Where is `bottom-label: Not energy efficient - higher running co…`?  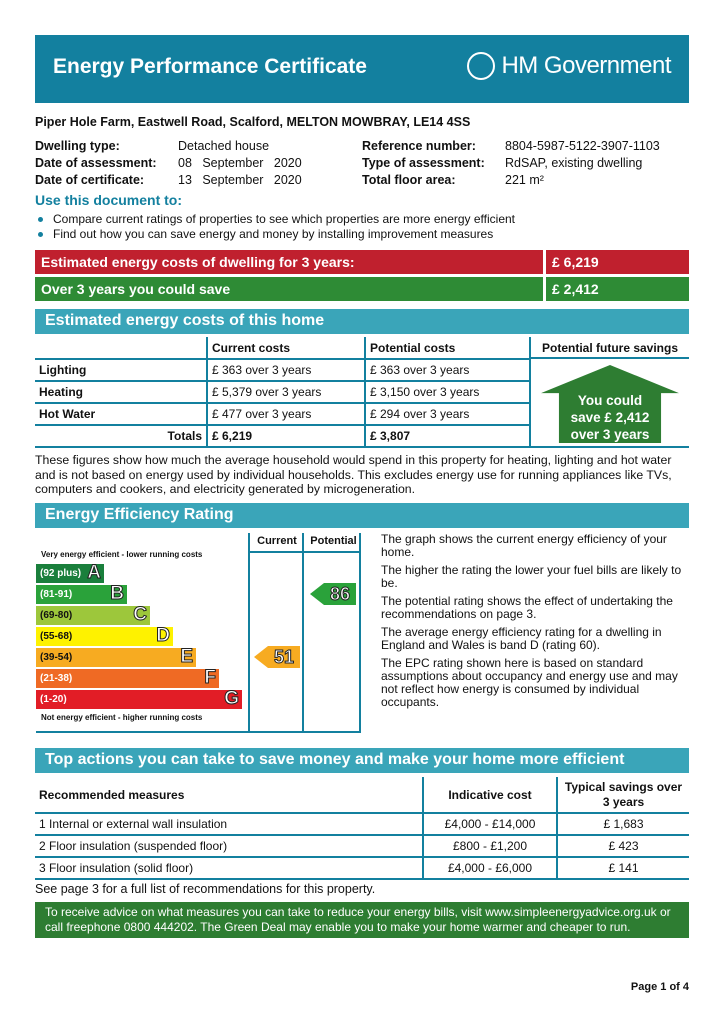
bottom-label: Not energy efficient - higher running co… is located at coordinates (122, 717).